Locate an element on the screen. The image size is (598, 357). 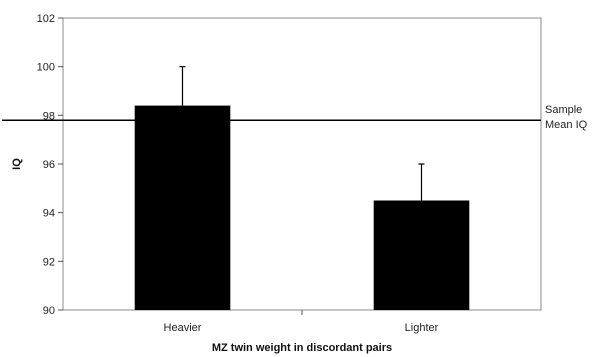
x-axis-title: MZ twin weight in discordant pairs is located at coordinates (302, 348).